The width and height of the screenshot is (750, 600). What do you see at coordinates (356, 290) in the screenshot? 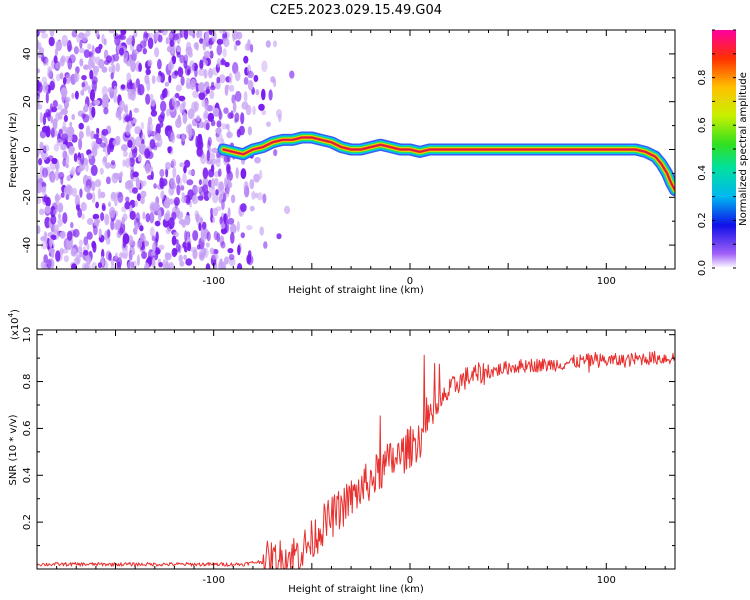
I see `spectrogram-x-label: Height of straight line (km)` at bounding box center [356, 290].